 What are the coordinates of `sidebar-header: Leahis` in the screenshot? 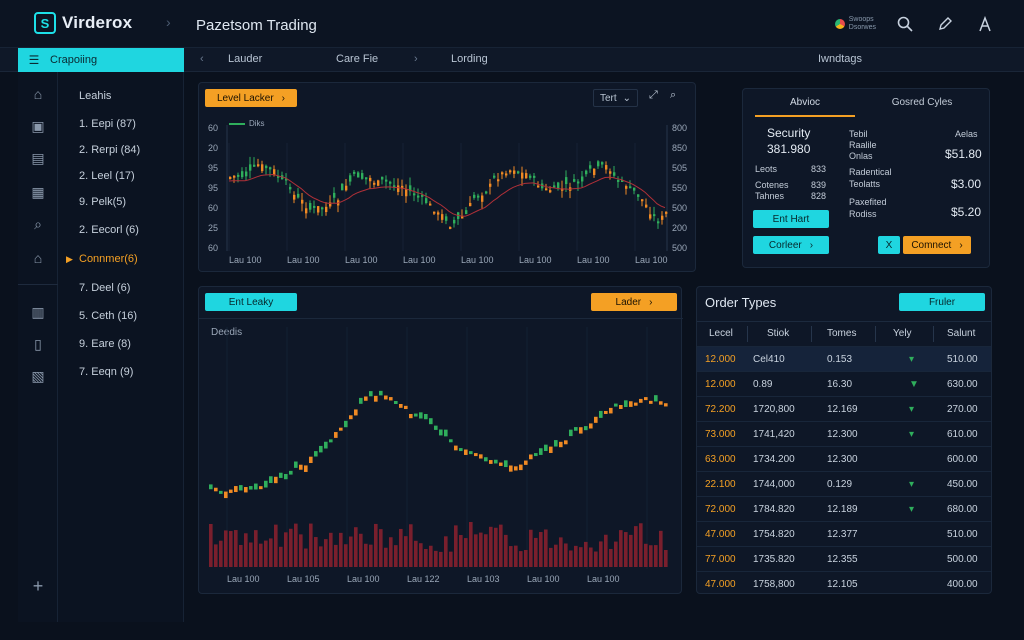 It's located at (95, 96).